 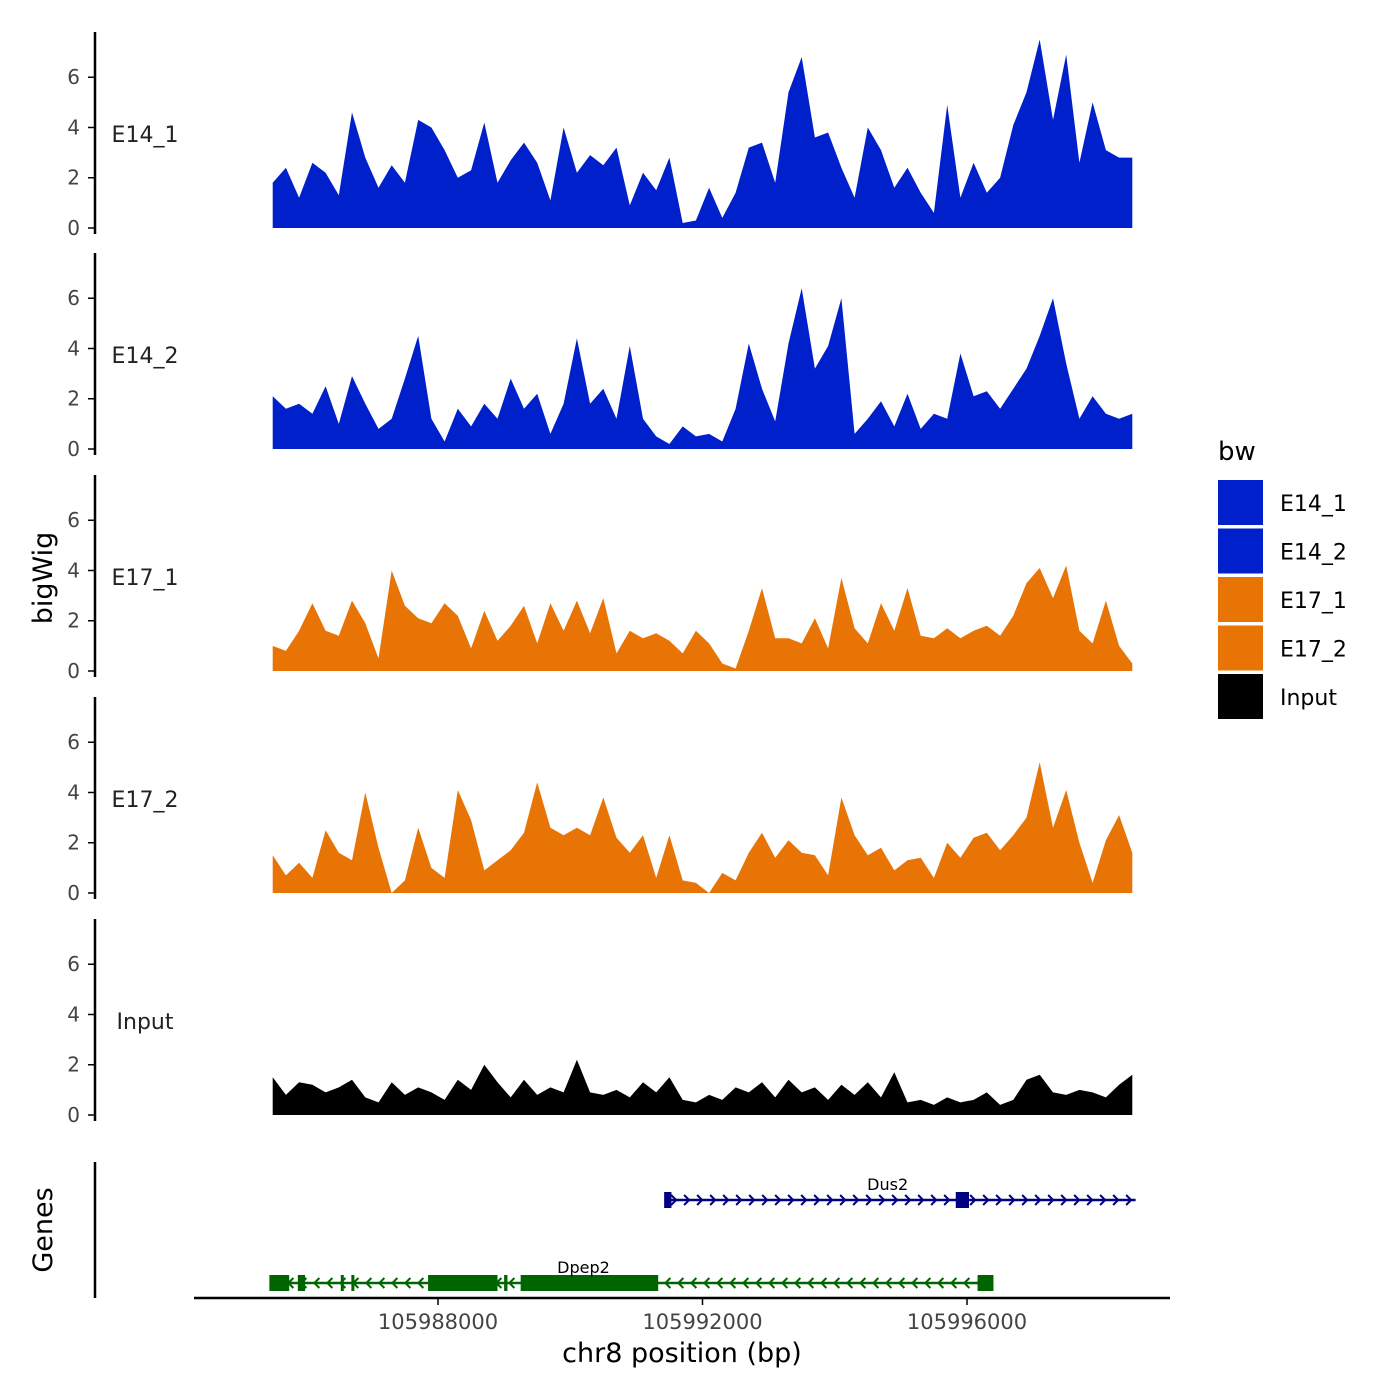 What do you see at coordinates (1308, 698) in the screenshot?
I see `legend-label: Input` at bounding box center [1308, 698].